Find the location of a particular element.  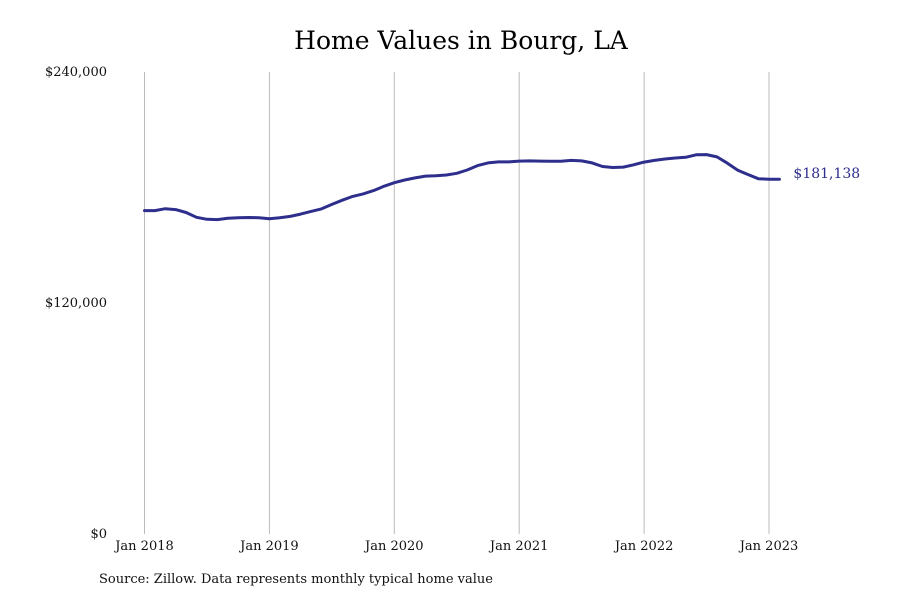

x-tick-label: Jan 2021 is located at coordinates (518, 546).